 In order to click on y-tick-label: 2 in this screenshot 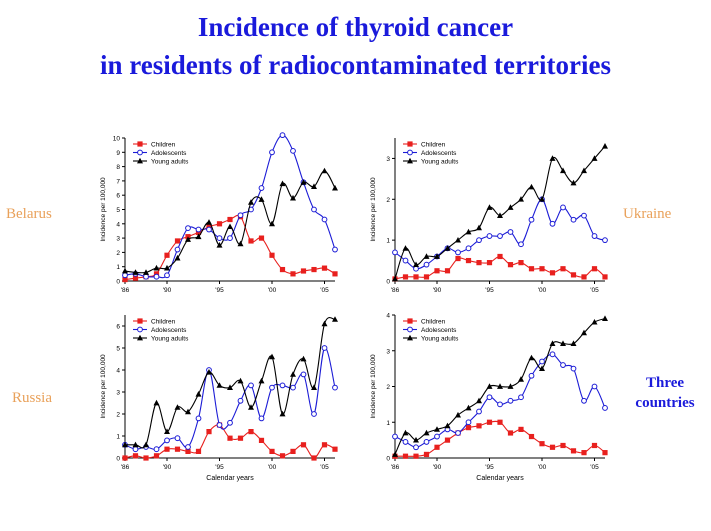, I will do `click(118, 415)`.